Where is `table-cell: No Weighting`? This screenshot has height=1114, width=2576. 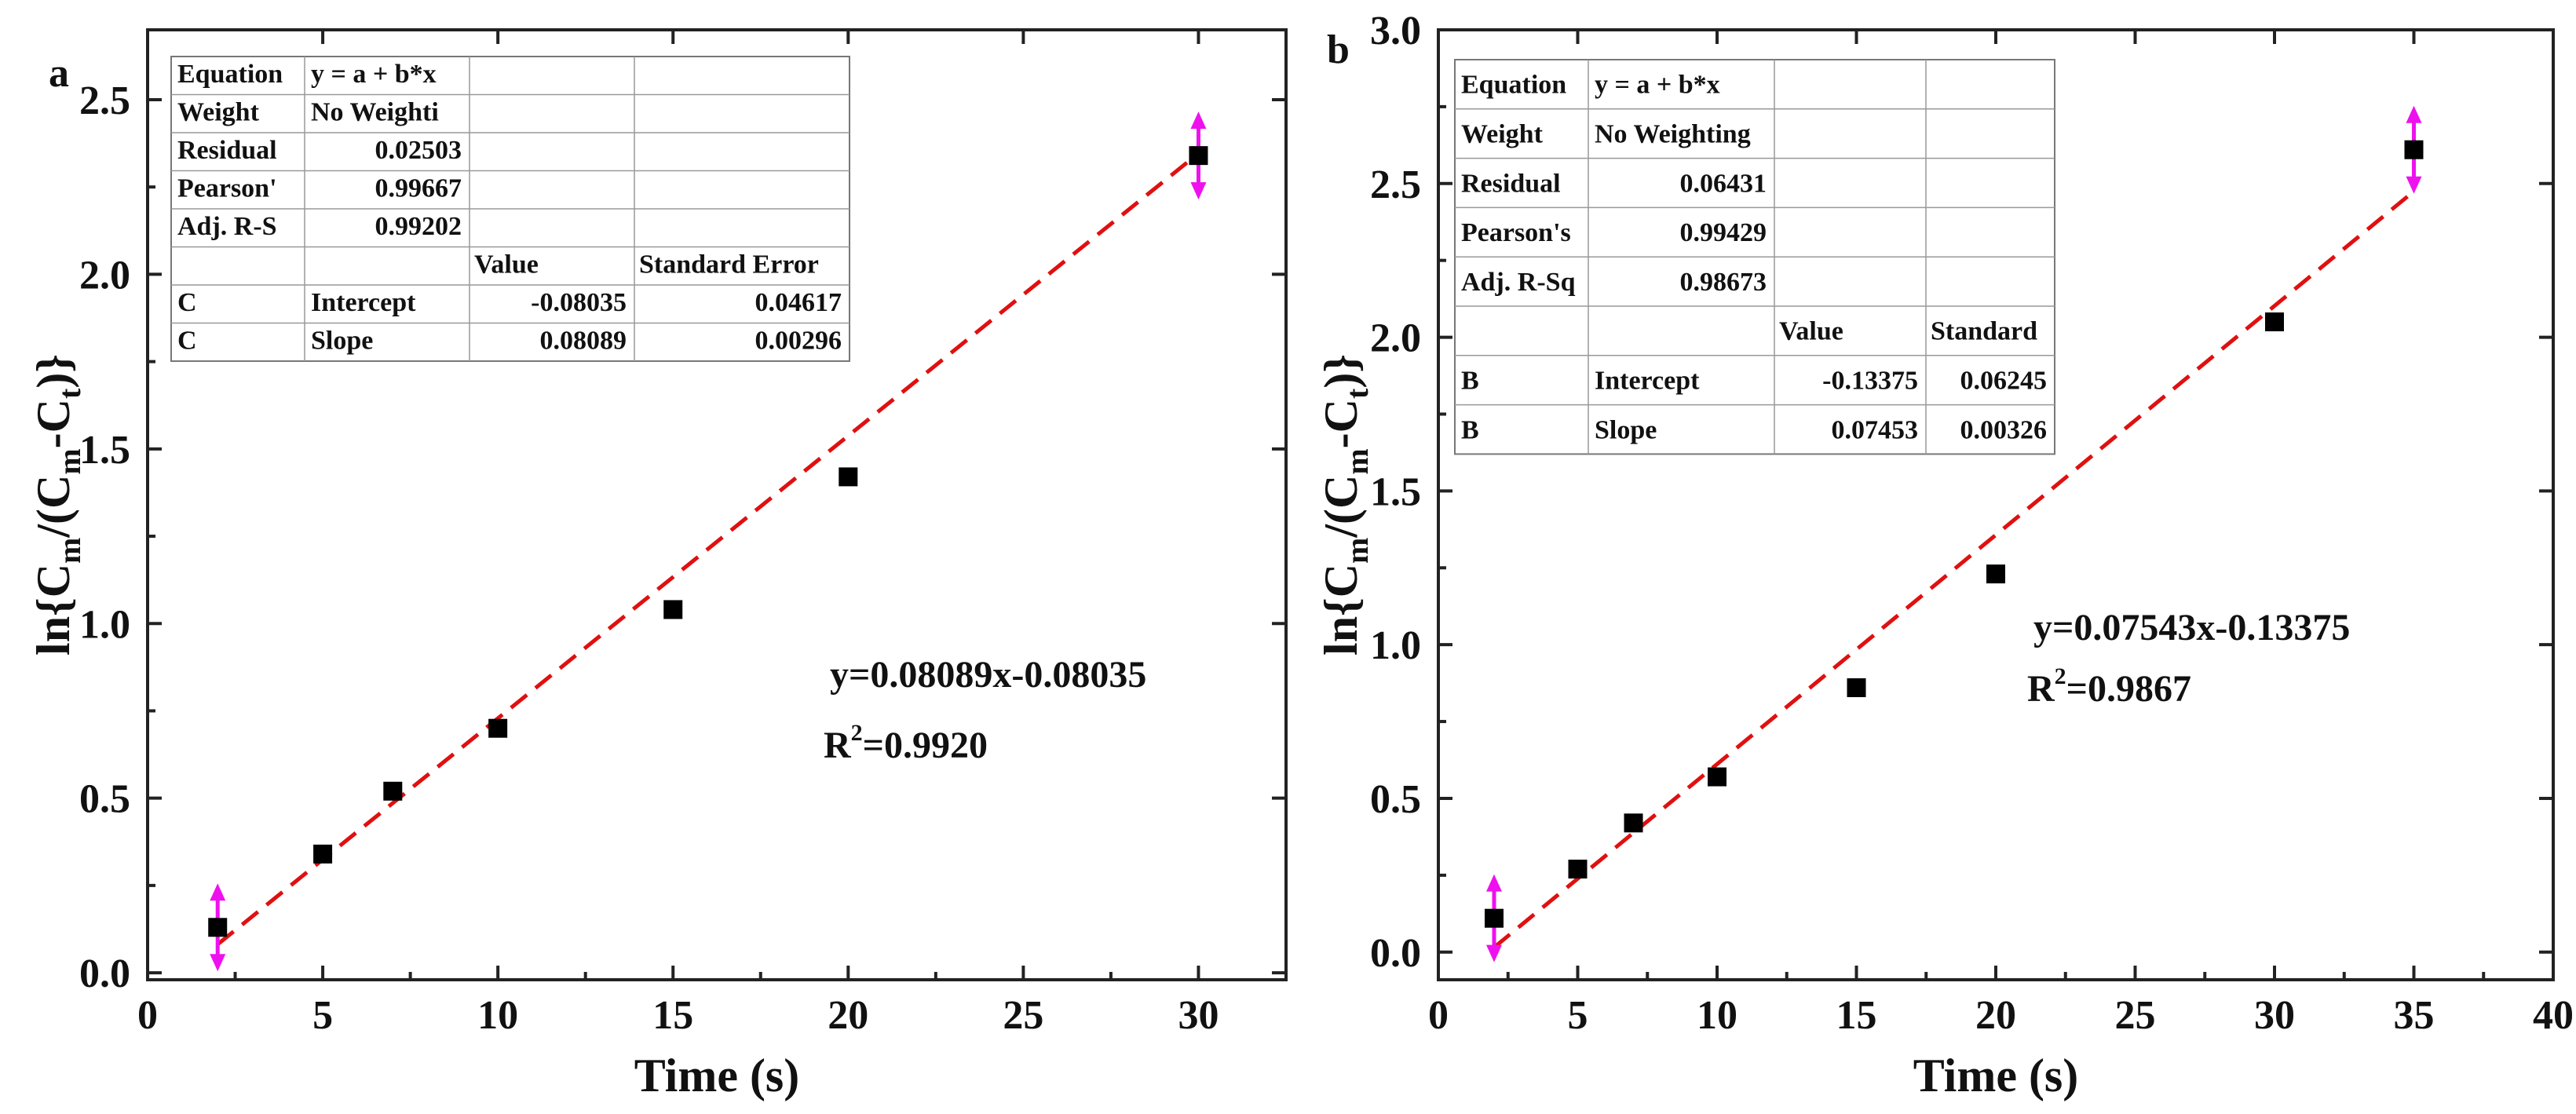
table-cell: No Weighting is located at coordinates (1673, 134).